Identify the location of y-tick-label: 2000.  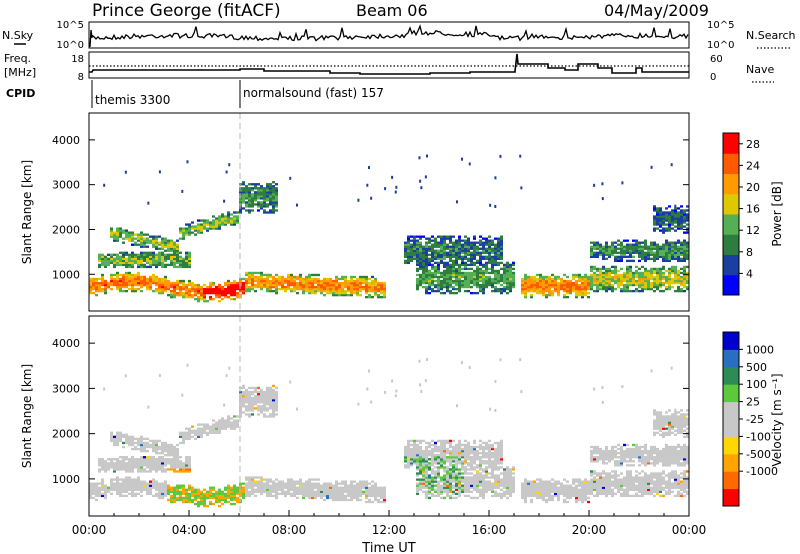
(66, 229).